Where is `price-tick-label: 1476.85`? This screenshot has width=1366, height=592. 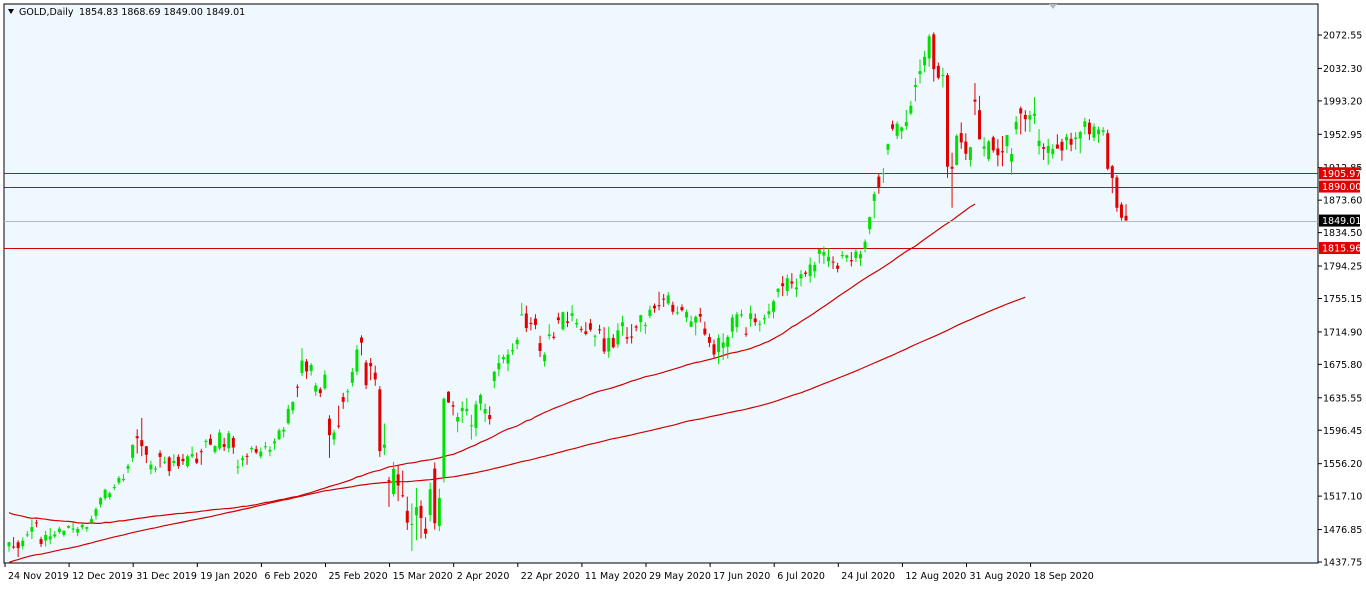 price-tick-label: 1476.85 is located at coordinates (1342, 530).